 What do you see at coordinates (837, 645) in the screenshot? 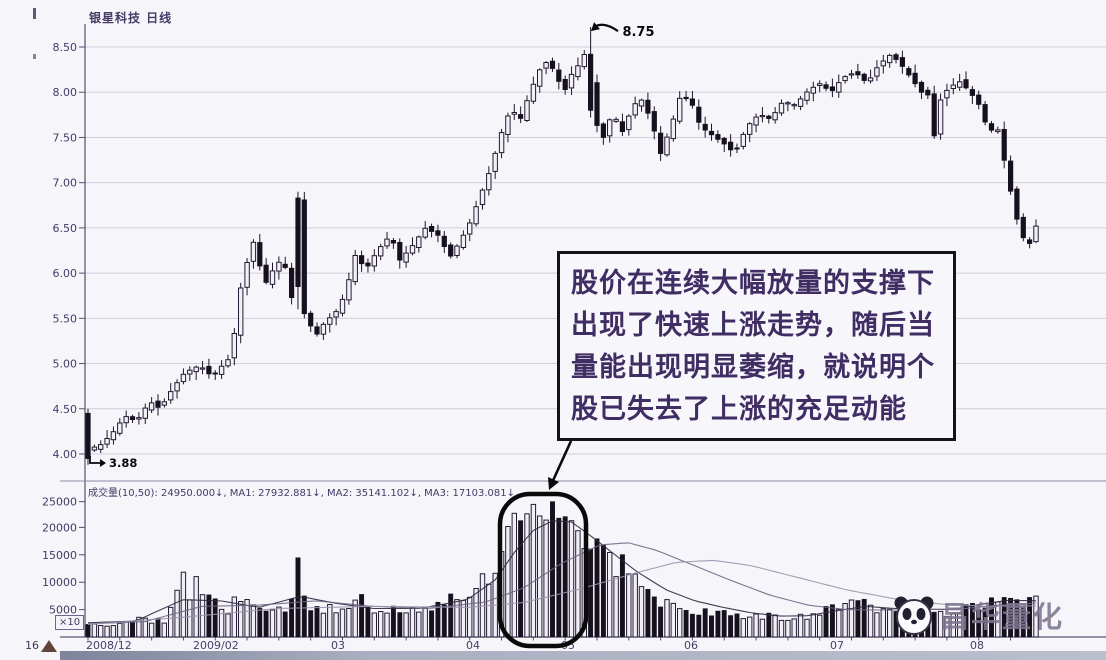
I see `svg-text: 07` at bounding box center [837, 645].